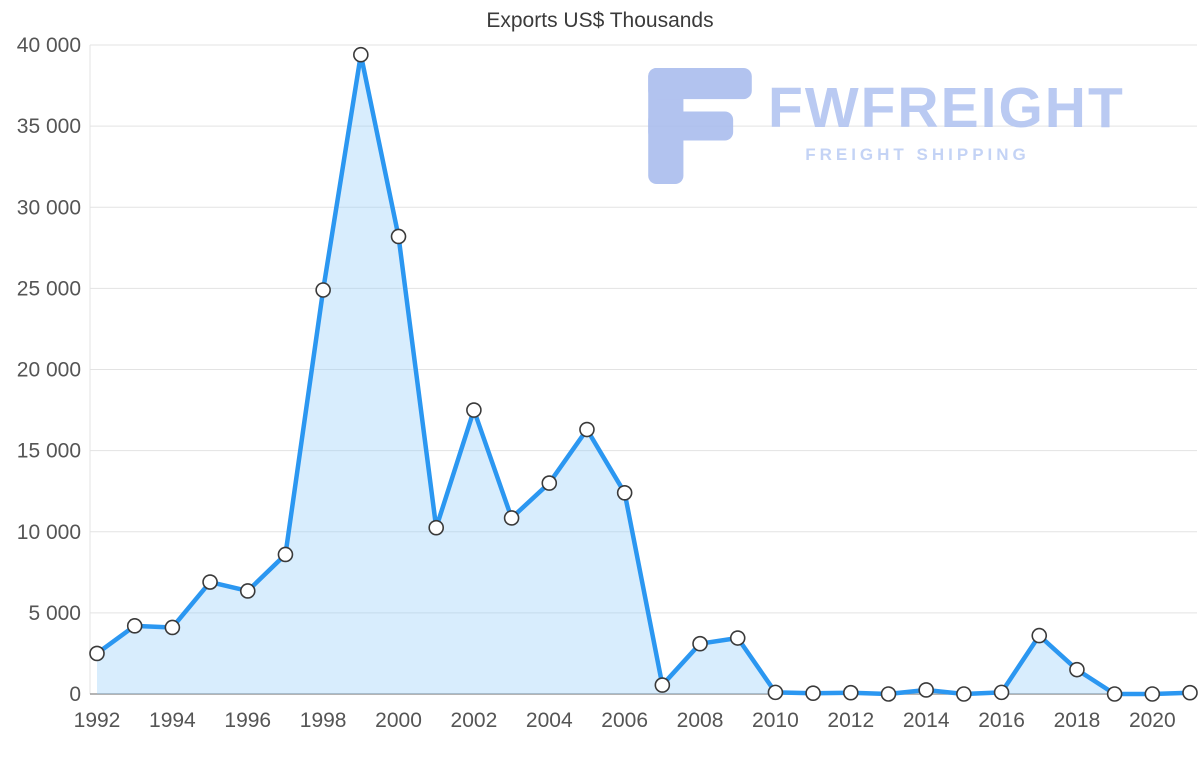 This screenshot has width=1200, height=763. Describe the element at coordinates (172, 627) in the screenshot. I see `data-point-1994` at that location.